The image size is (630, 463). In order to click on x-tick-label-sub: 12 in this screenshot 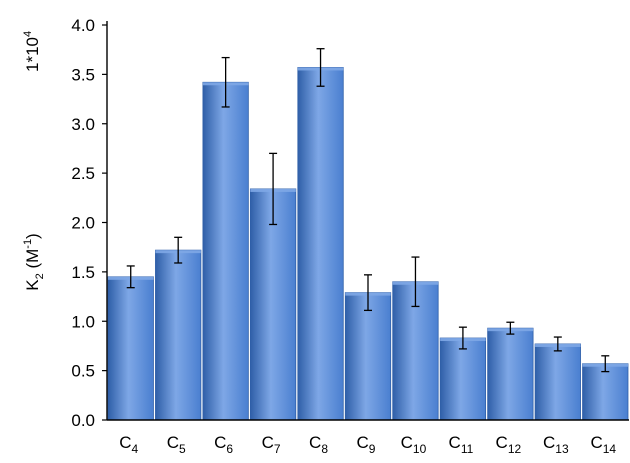, I will do `click(515, 449)`.